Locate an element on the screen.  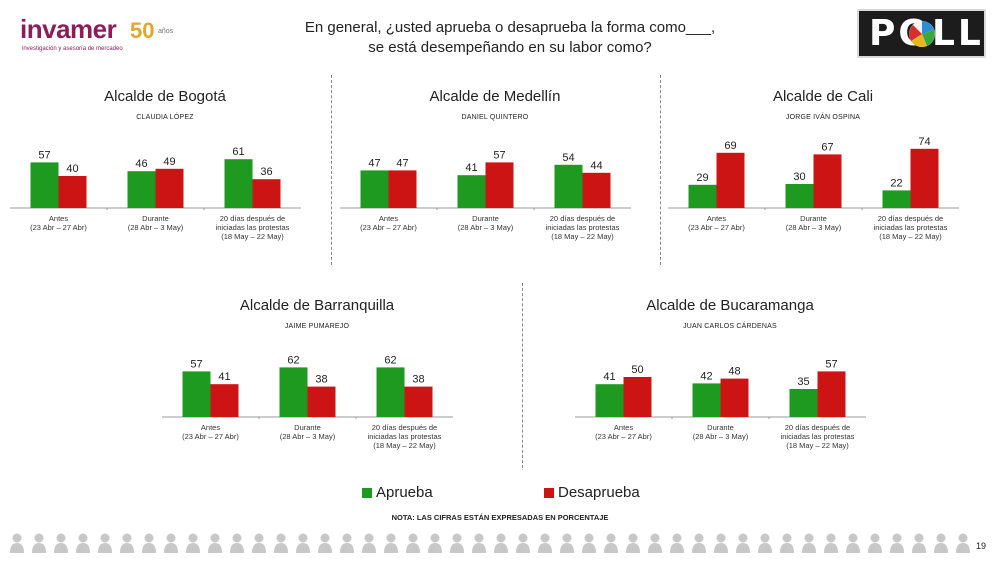
pie-icon is located at coordinates (922, 34).